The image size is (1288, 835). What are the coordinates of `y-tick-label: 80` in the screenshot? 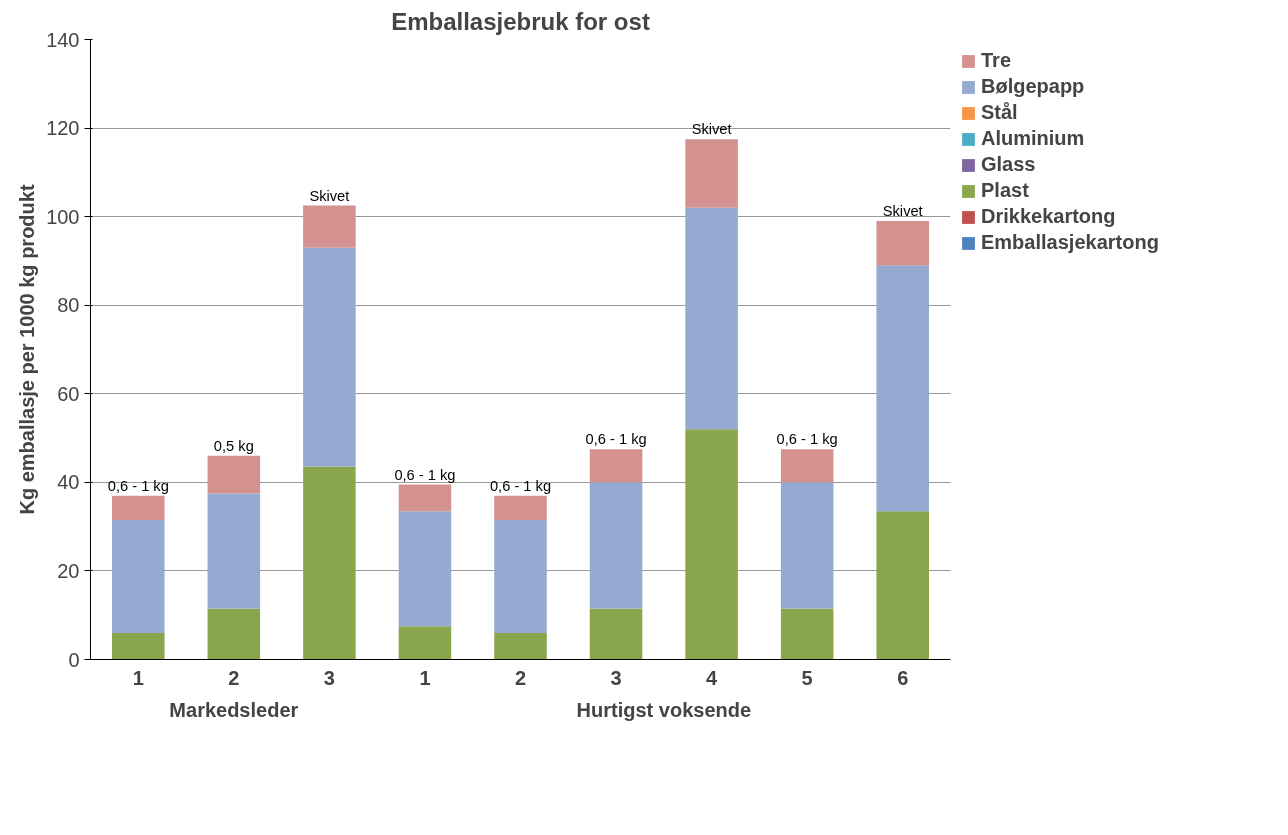 It's located at (68, 305).